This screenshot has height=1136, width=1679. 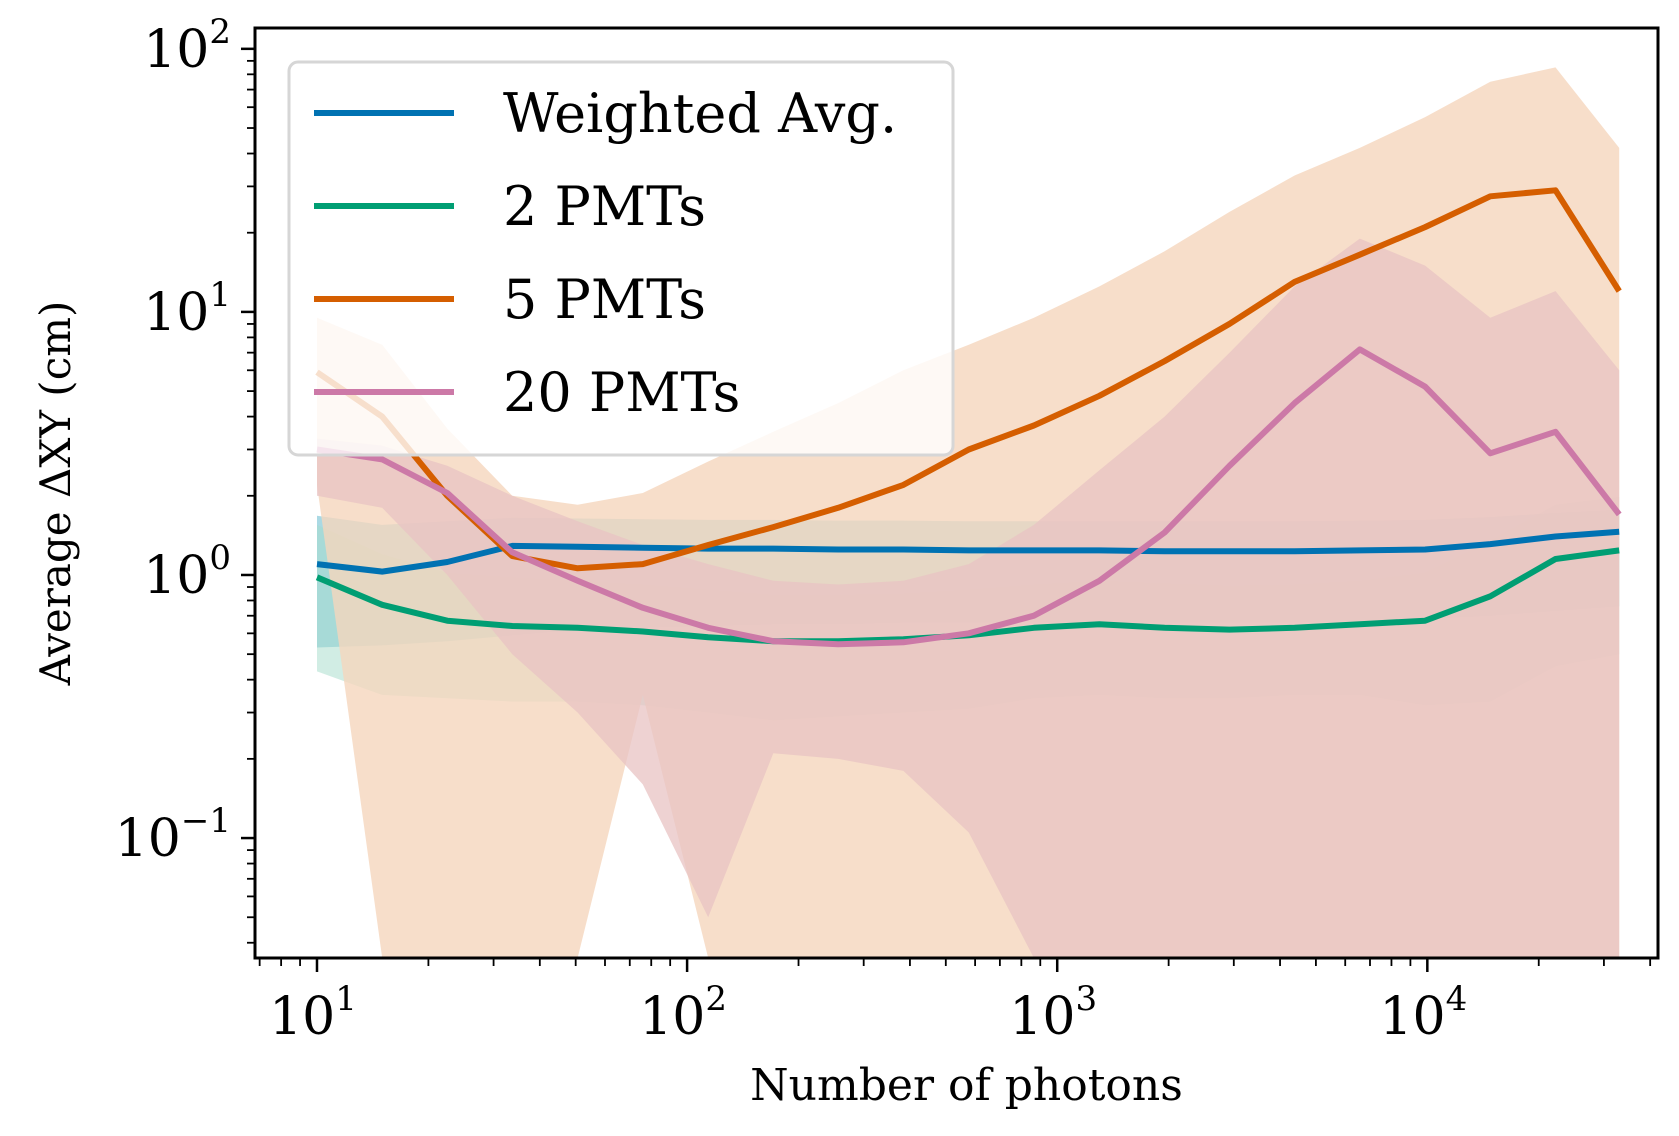 What do you see at coordinates (604, 206) in the screenshot?
I see `legend-label: 2 PMTs` at bounding box center [604, 206].